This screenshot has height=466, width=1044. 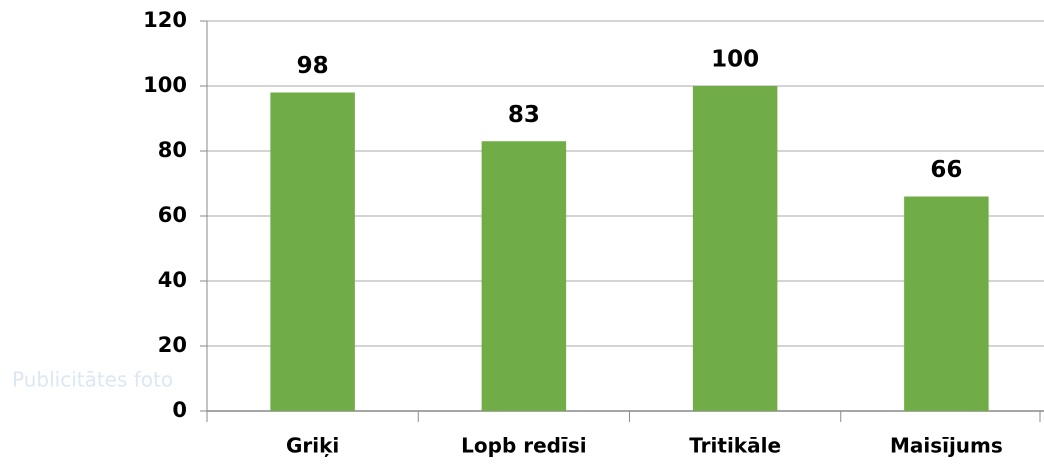 I want to click on value-label: 98, so click(x=313, y=66).